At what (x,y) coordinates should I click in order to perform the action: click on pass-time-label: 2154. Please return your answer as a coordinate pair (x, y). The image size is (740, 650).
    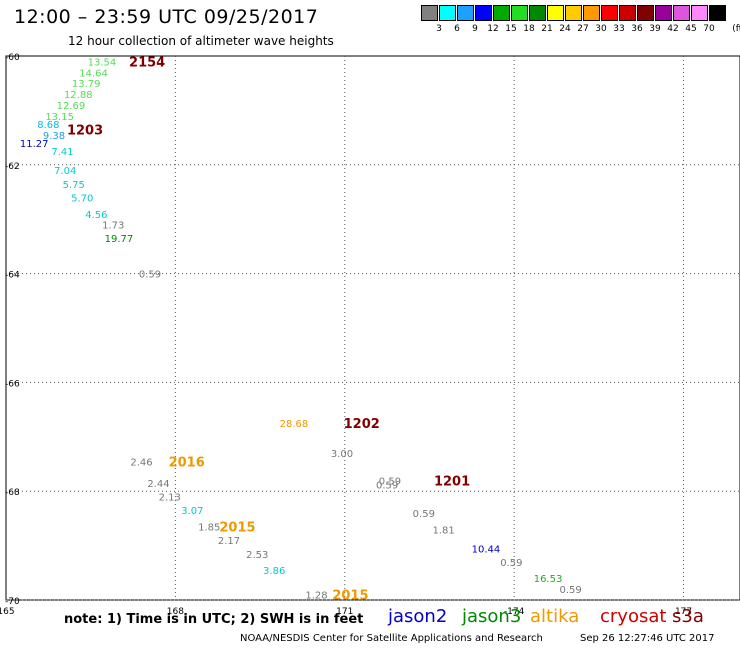
    Looking at the image, I should click on (147, 62).